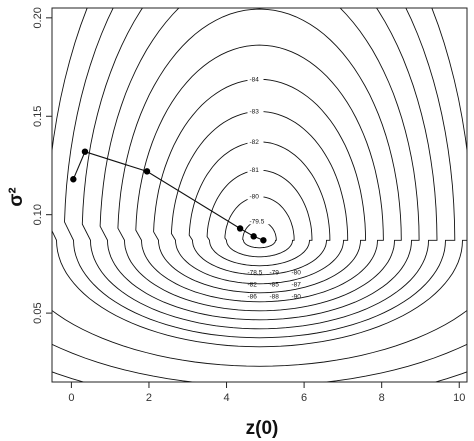 The width and height of the screenshot is (474, 441). What do you see at coordinates (38, 214) in the screenshot?
I see `y-tick-label: 0.10` at bounding box center [38, 214].